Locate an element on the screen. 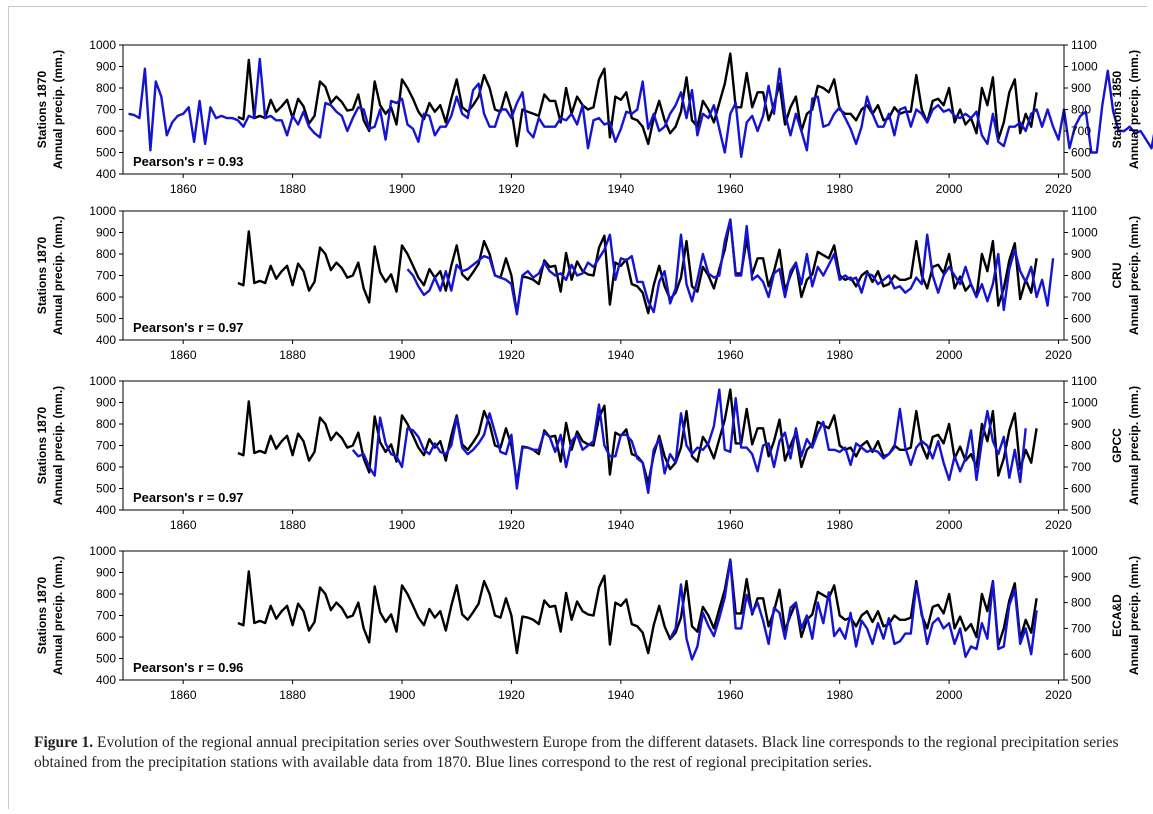 This screenshot has width=1153, height=814. pearson-annotation: Pearson's r = 0.93 is located at coordinates (188, 161).